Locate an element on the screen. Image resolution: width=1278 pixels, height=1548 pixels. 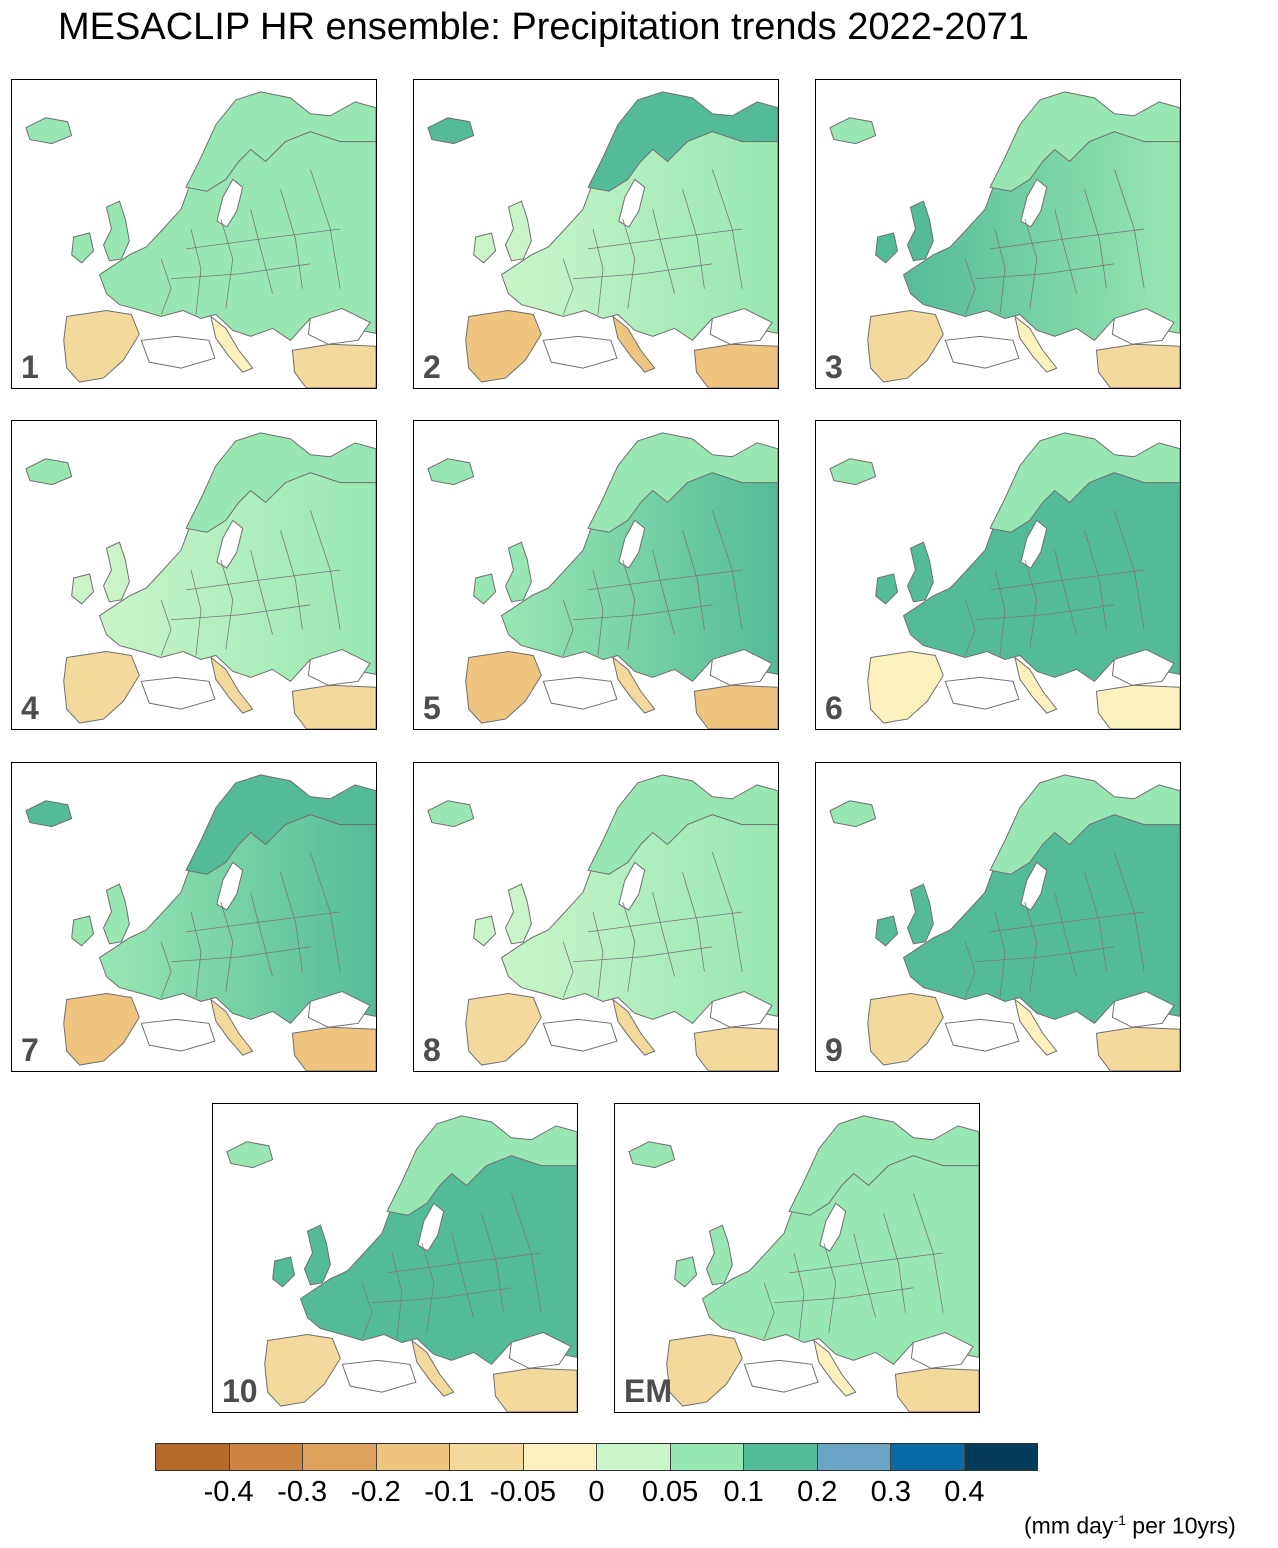
map-em is located at coordinates (803, 1263).